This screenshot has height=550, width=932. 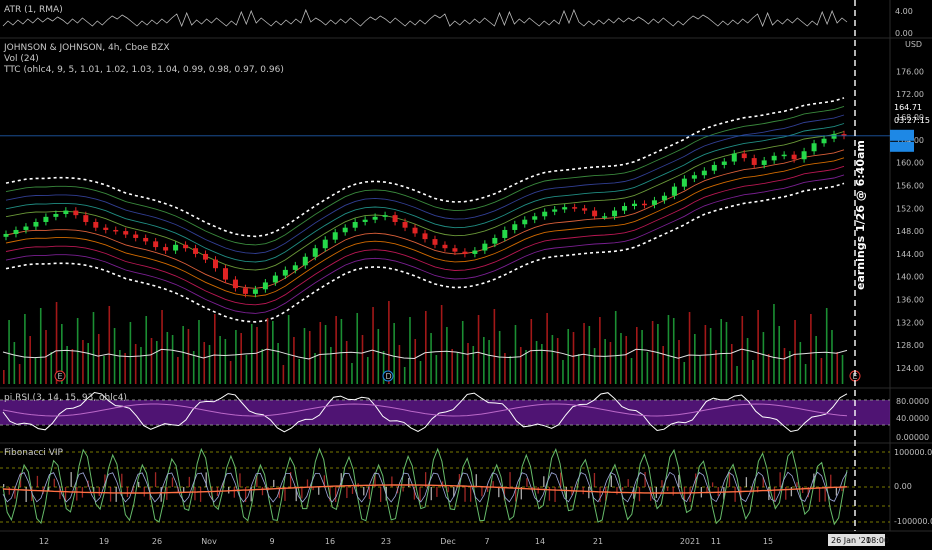 What do you see at coordinates (157, 541) in the screenshot?
I see `x-axis-tick: 26` at bounding box center [157, 541].